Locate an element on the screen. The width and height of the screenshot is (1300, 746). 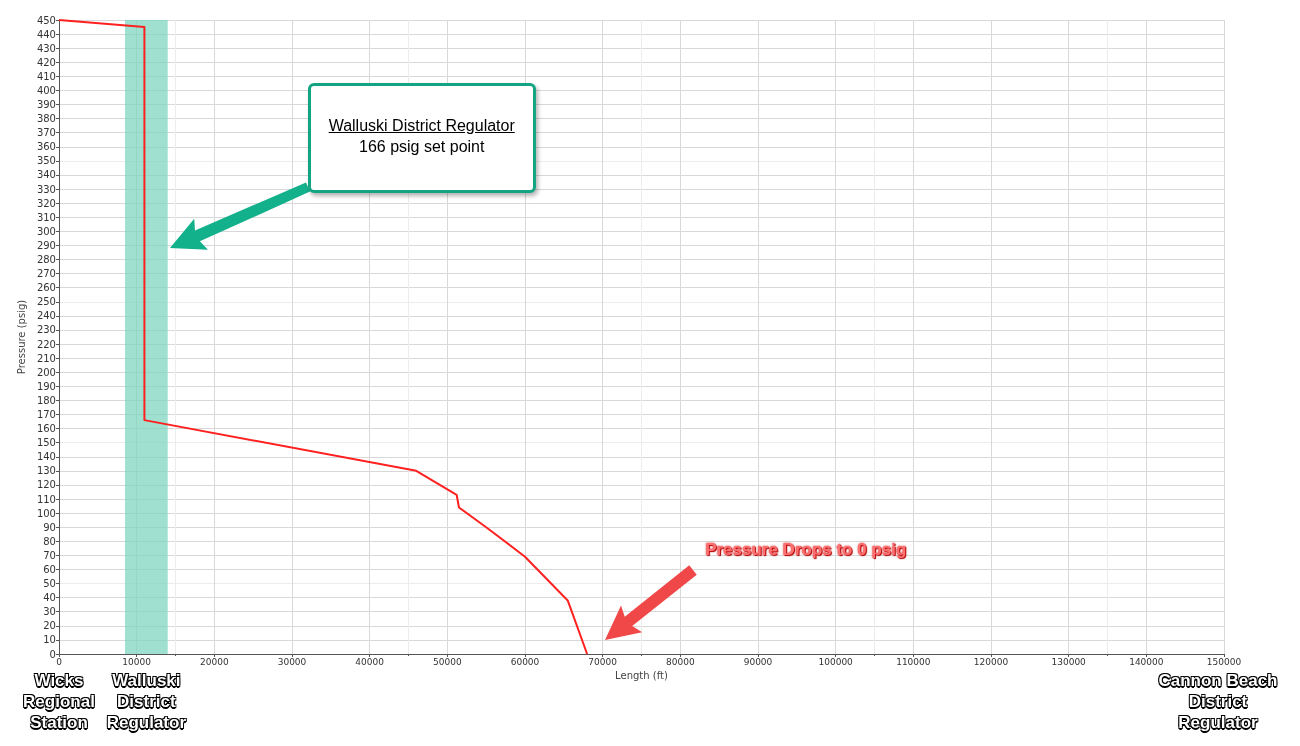
annotation: 166 psig set point is located at coordinates (422, 147).